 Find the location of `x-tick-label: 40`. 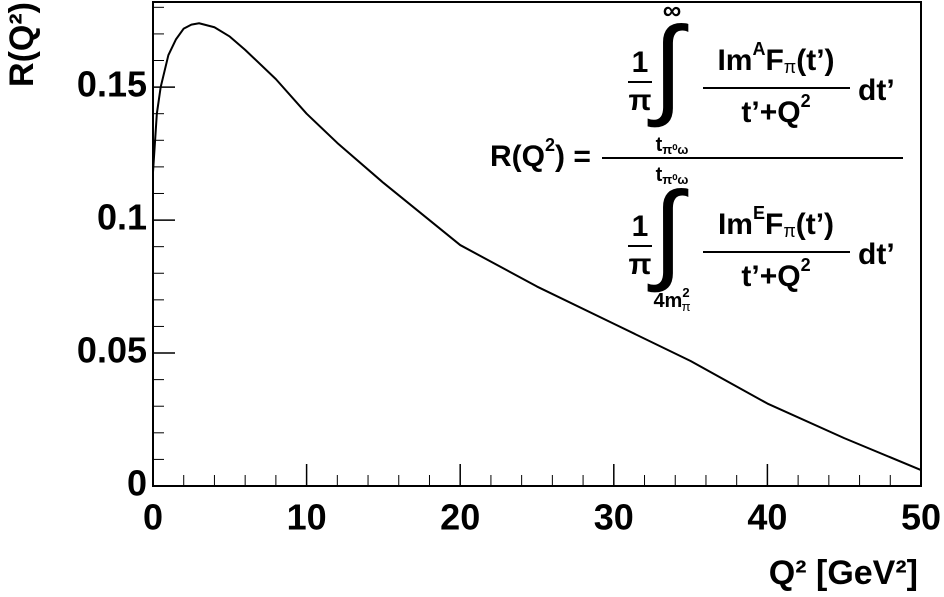

x-tick-label: 40 is located at coordinates (767, 517).